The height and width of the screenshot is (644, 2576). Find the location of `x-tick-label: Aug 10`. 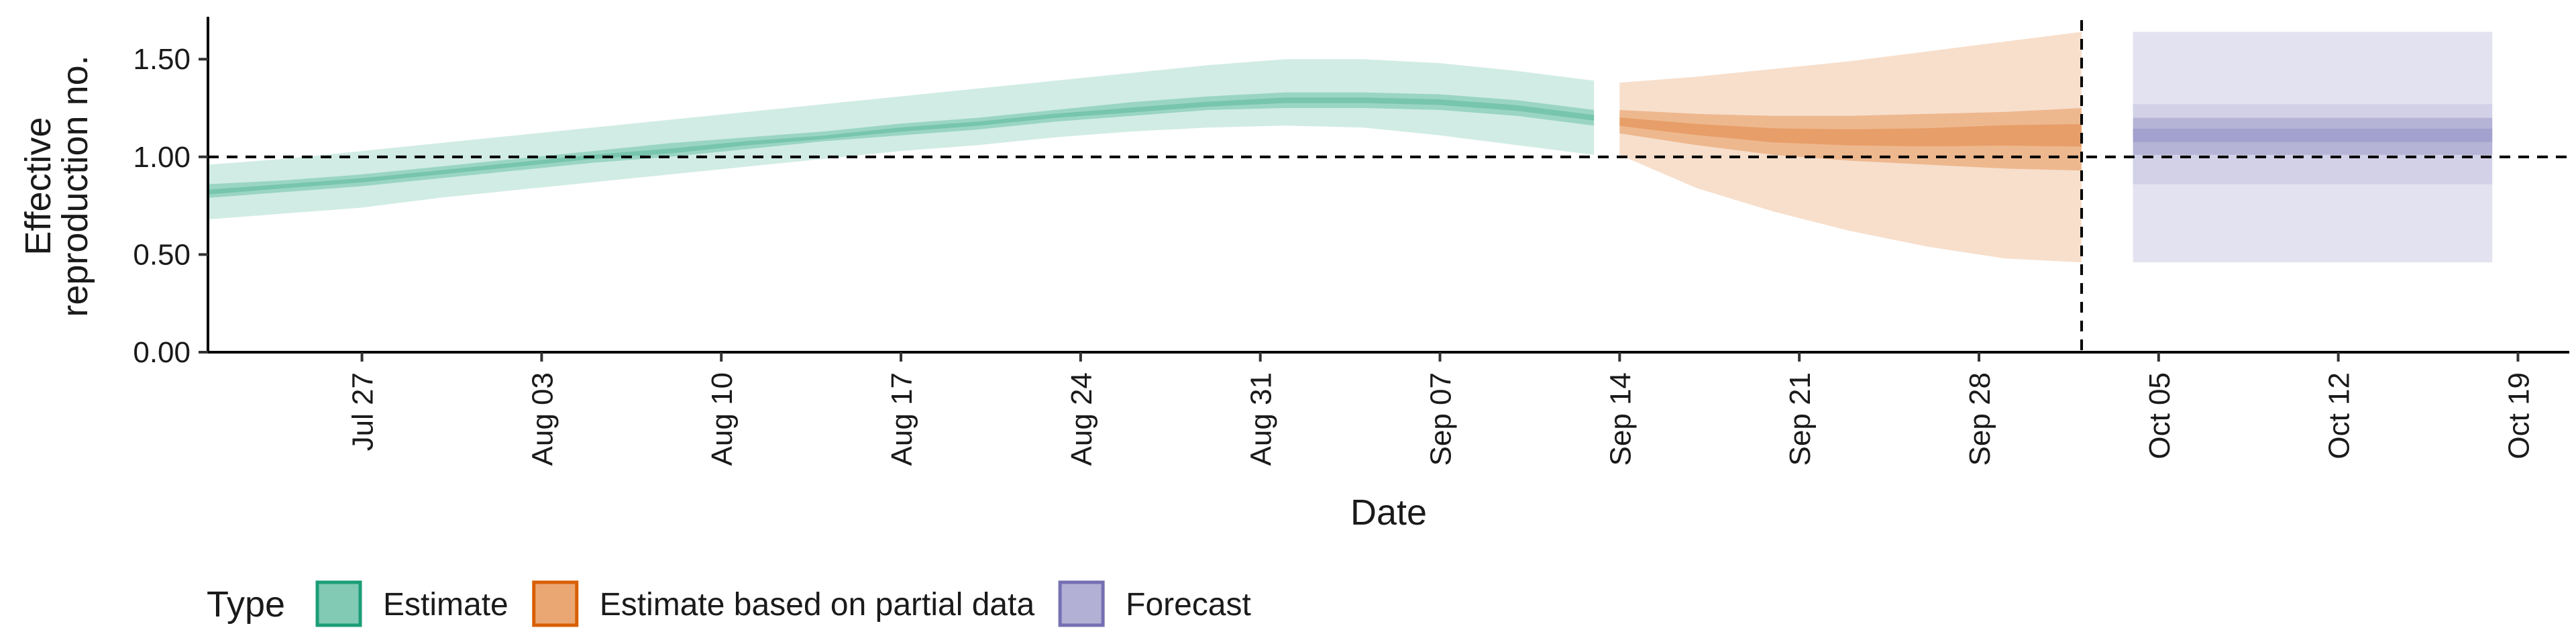

x-tick-label: Aug 10 is located at coordinates (722, 419).